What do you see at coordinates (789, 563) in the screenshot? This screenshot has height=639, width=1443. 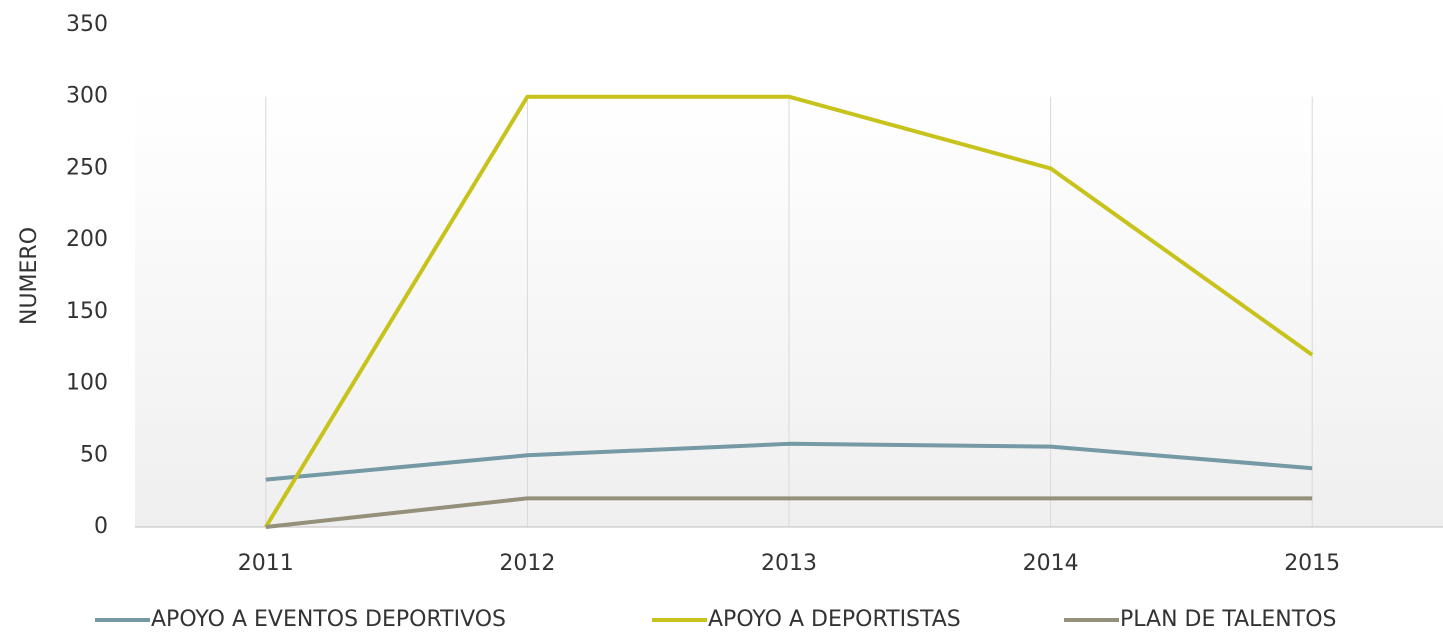 I see `x-tick-label: 2013` at bounding box center [789, 563].